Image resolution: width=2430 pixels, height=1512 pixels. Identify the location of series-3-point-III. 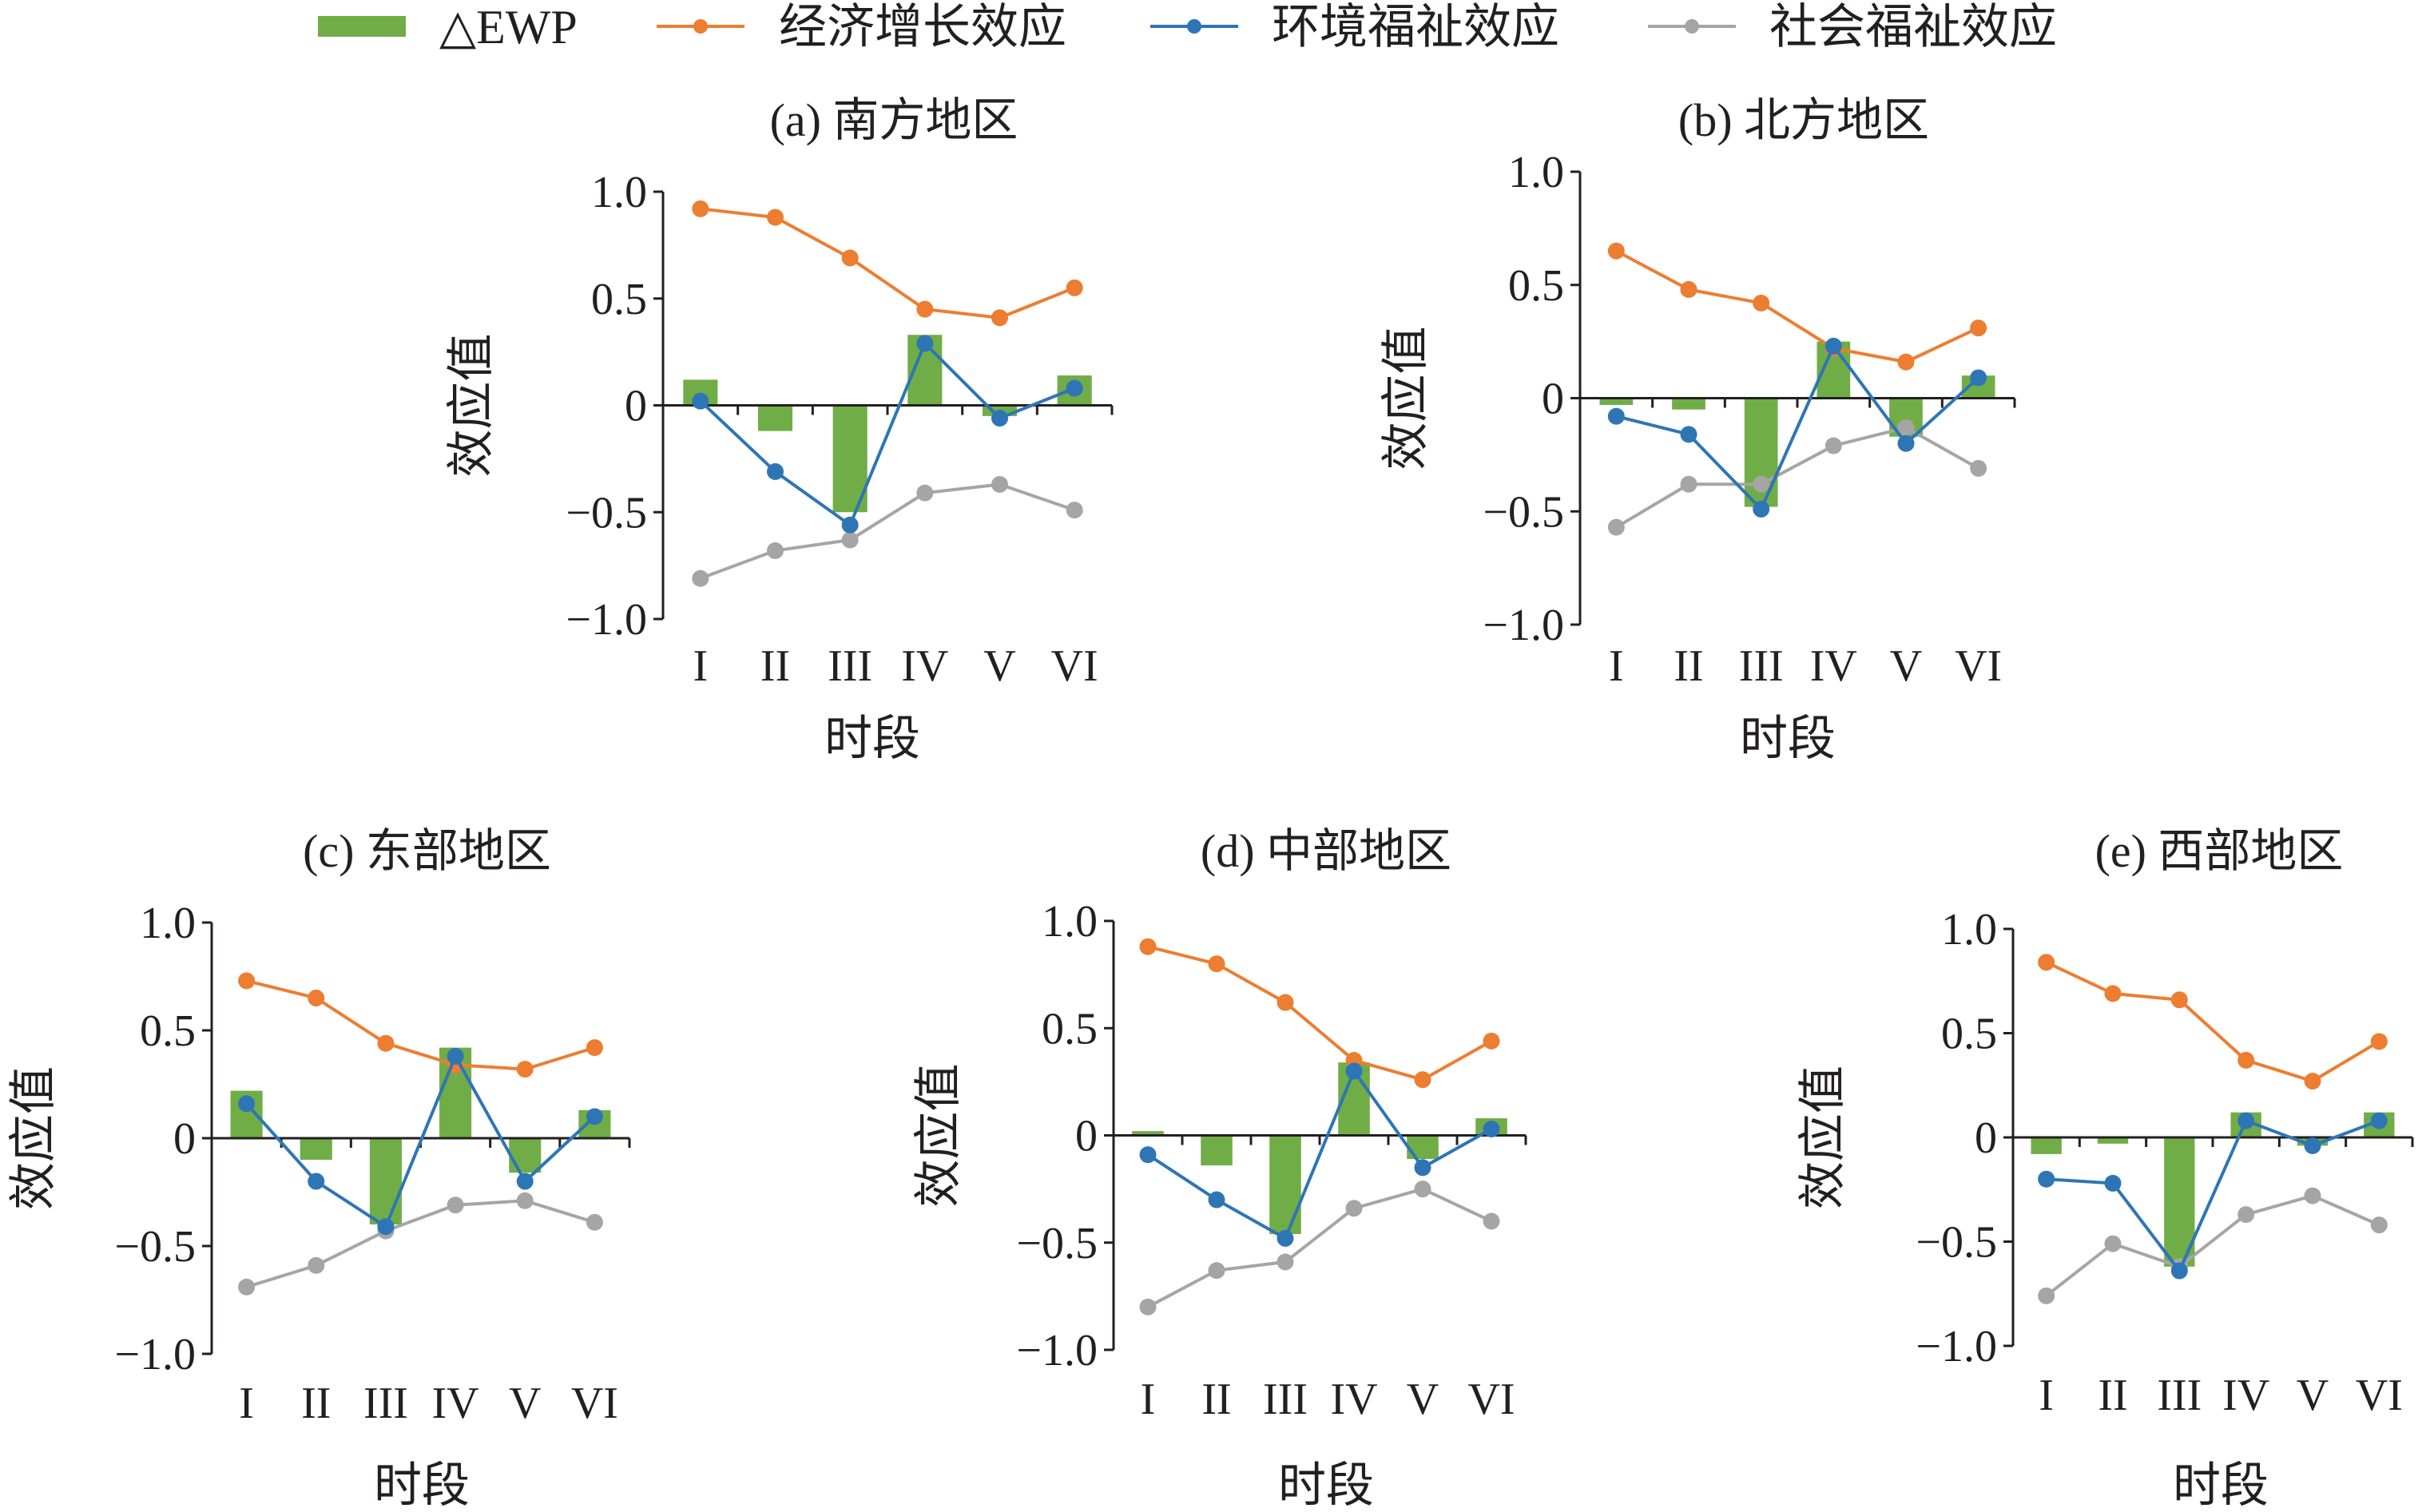
(850, 540).